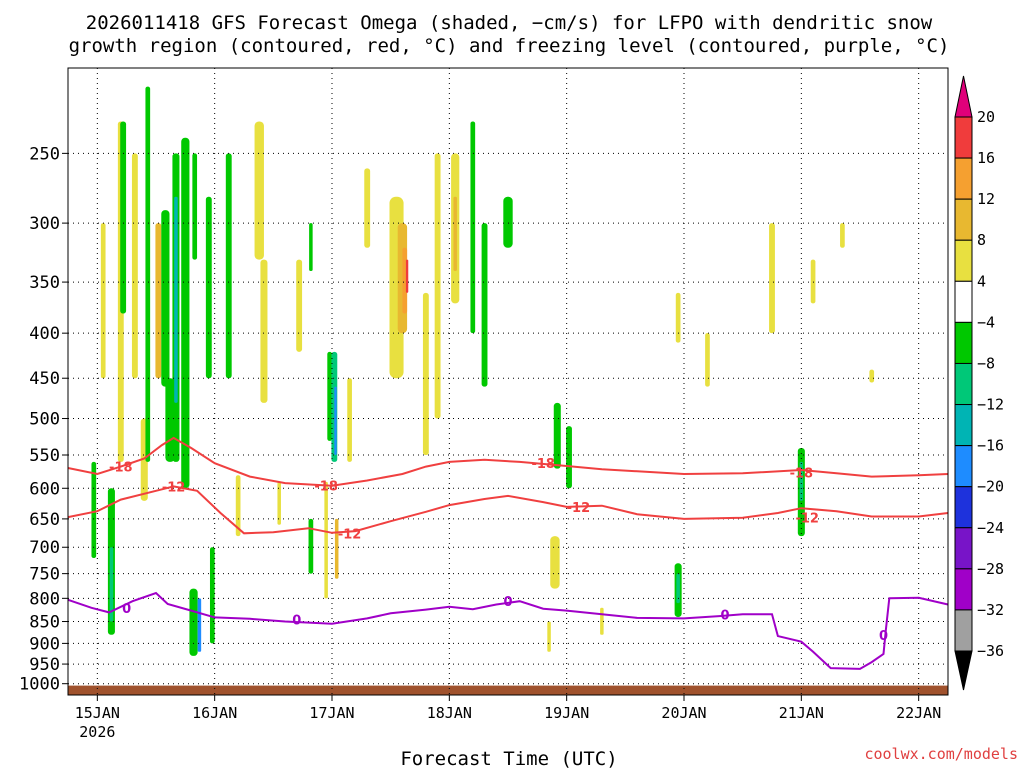 The image size is (1024, 768). I want to click on x-tick-label: 17JAN, so click(331, 713).